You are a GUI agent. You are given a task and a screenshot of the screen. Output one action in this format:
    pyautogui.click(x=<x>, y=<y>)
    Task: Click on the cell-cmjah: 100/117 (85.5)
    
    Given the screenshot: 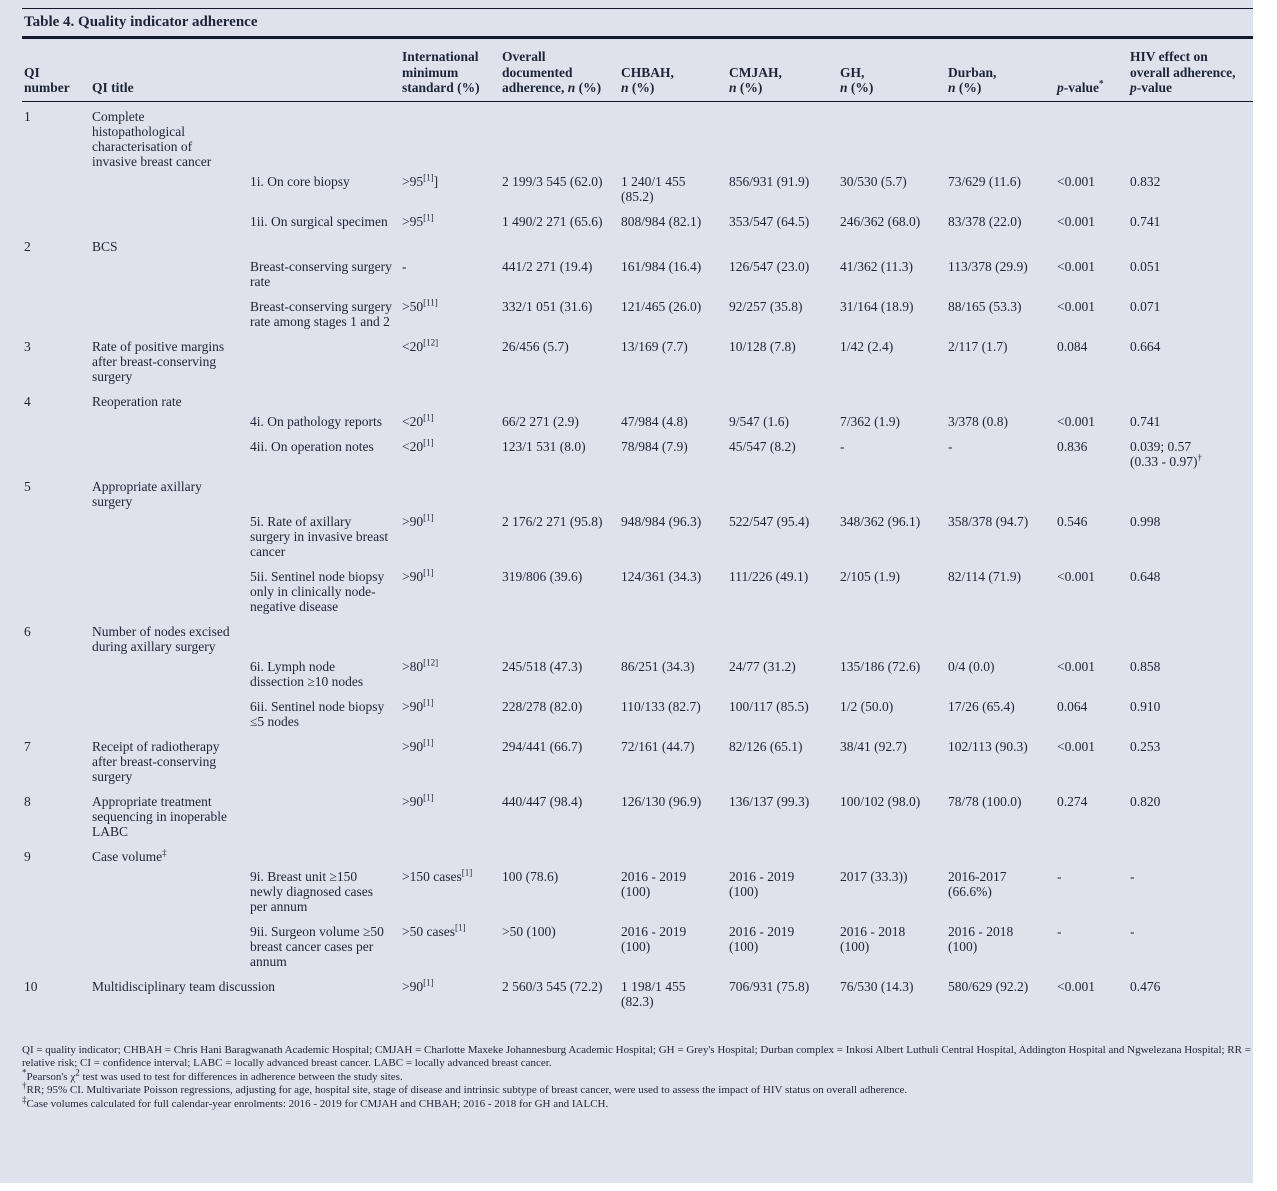 What is the action you would take?
    pyautogui.click(x=769, y=706)
    